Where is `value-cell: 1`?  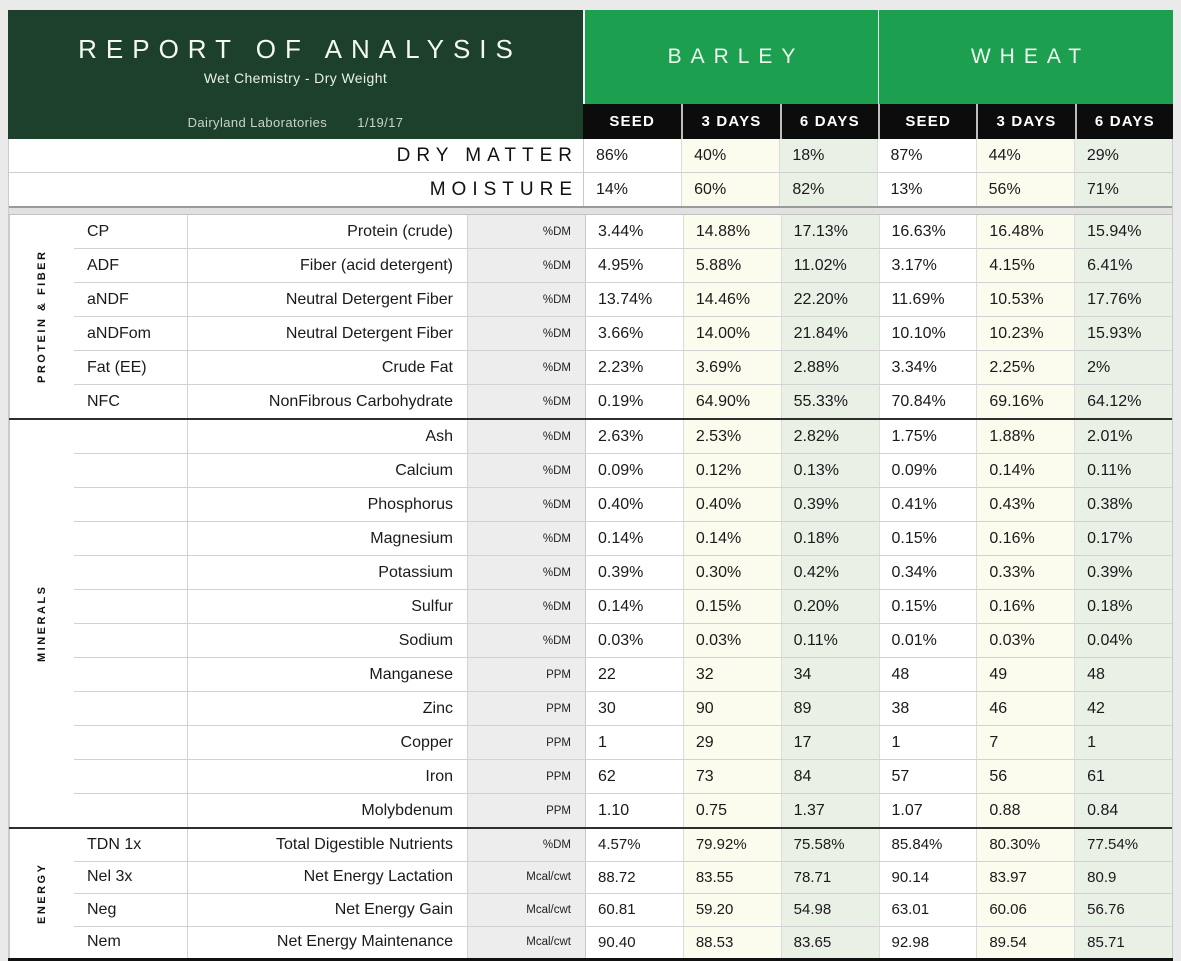
value-cell: 1 is located at coordinates (1123, 742).